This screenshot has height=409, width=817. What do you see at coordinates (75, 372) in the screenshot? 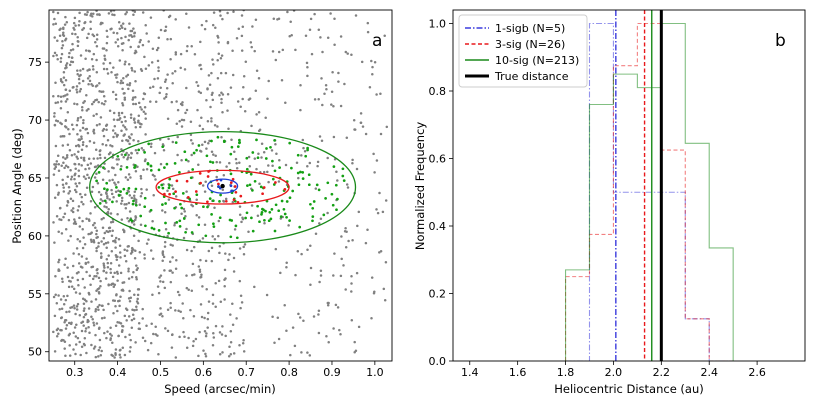
I see `x-tick-label: 0.3` at bounding box center [75, 372].